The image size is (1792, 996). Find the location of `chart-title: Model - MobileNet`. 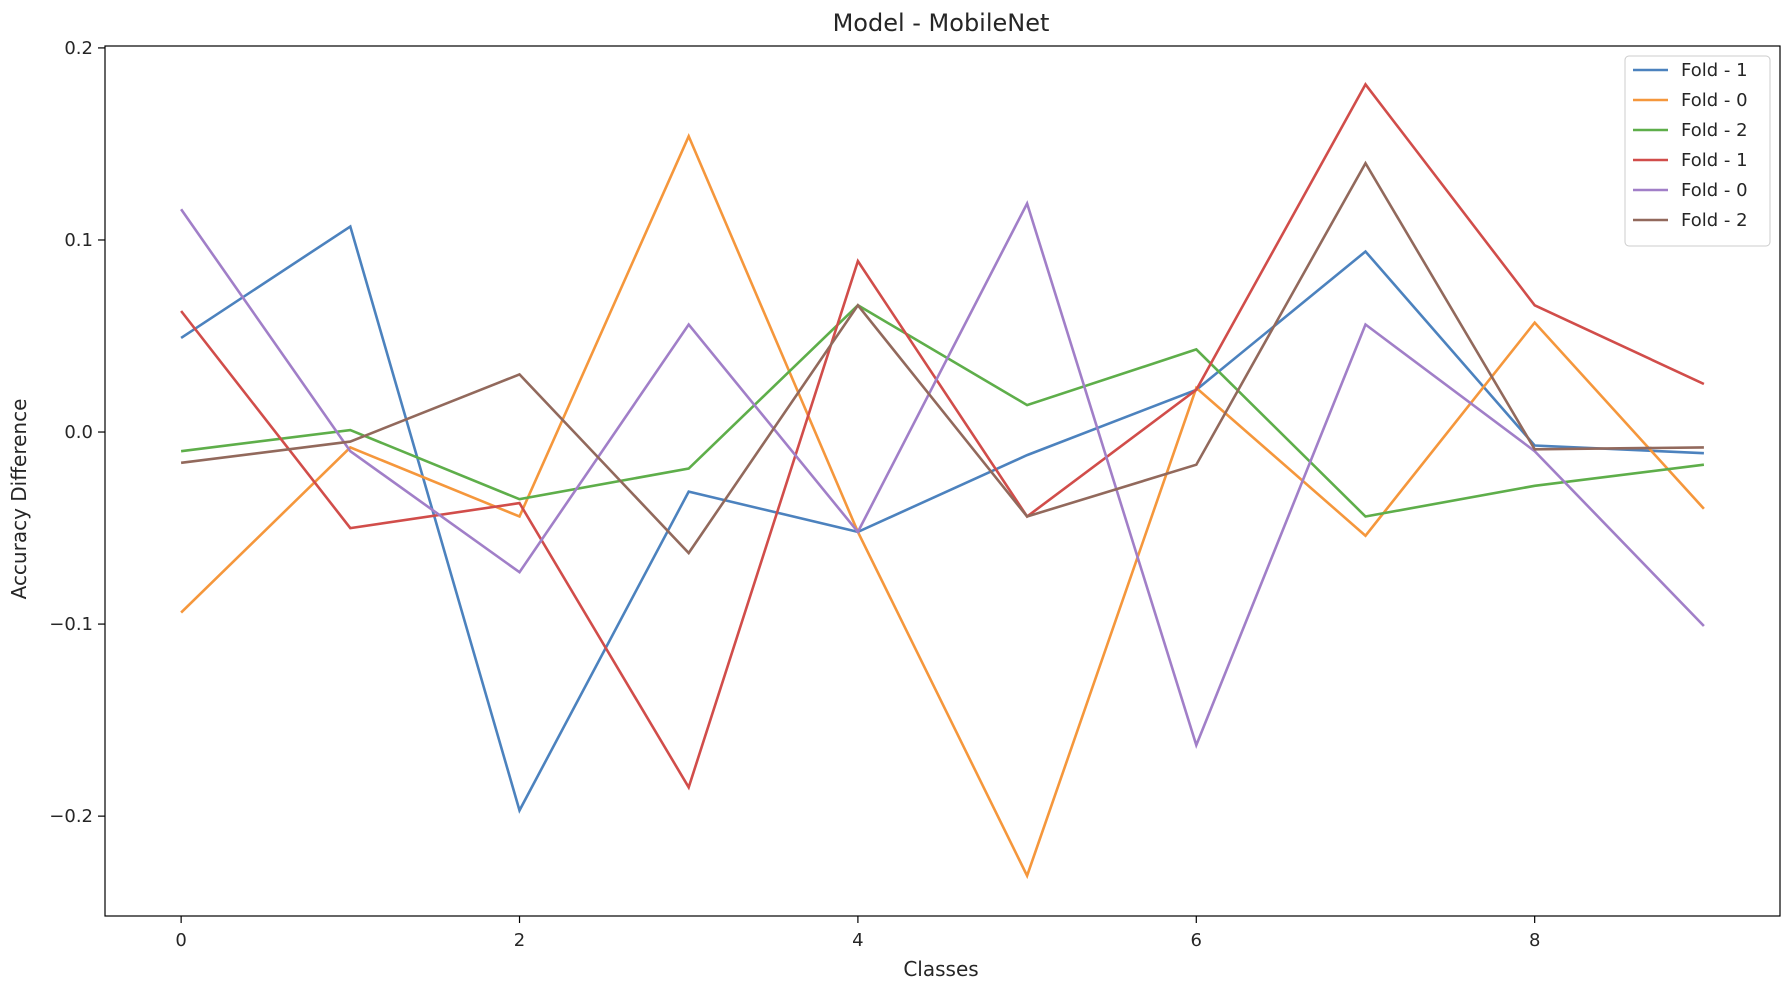

chart-title: Model - MobileNet is located at coordinates (941, 23).